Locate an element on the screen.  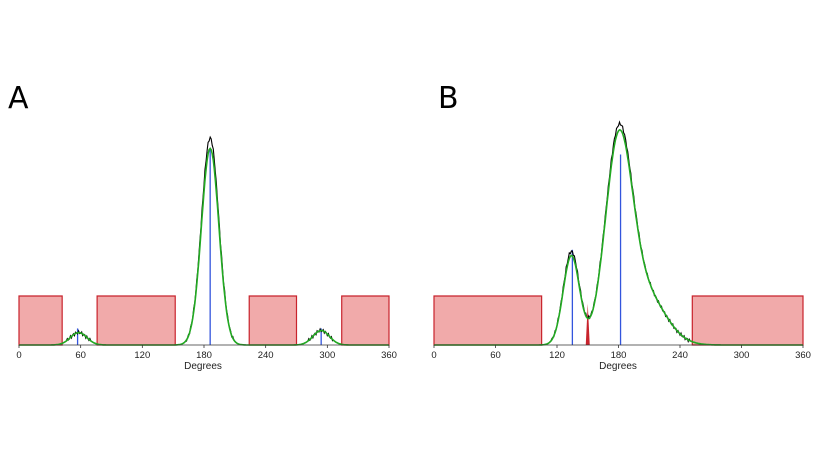
x-tick-label-a-0: 0 is located at coordinates (18, 355).